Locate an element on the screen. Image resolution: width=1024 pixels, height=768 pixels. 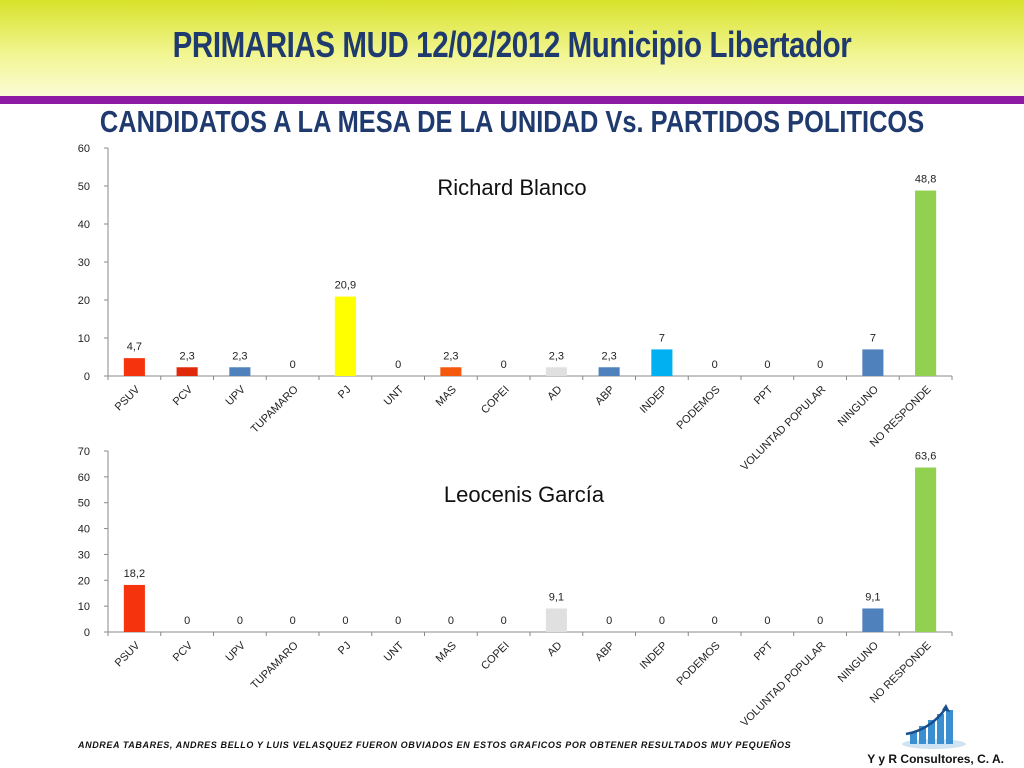
company-name: Y y R Consultores, C. A. is located at coordinates (935, 759).